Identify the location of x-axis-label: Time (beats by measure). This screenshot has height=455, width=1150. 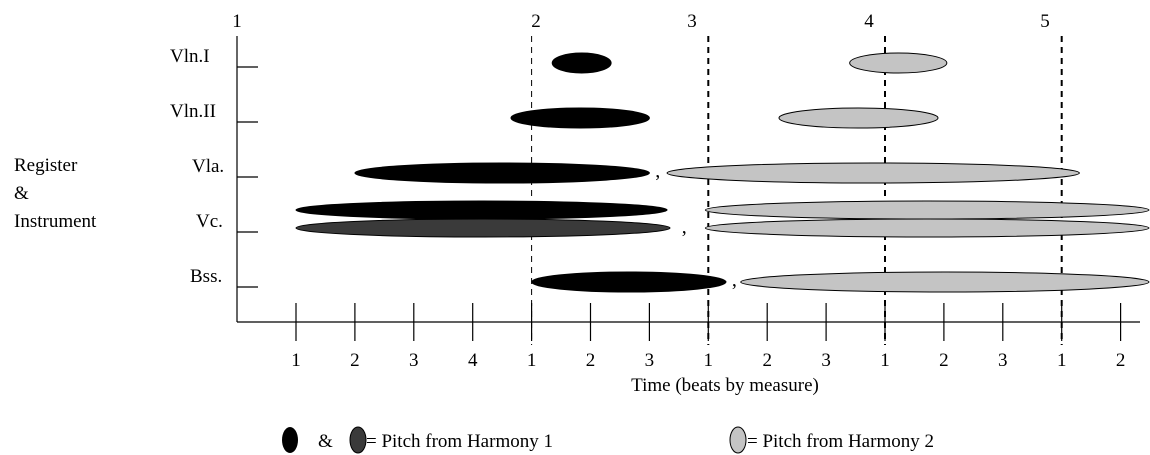
(725, 385).